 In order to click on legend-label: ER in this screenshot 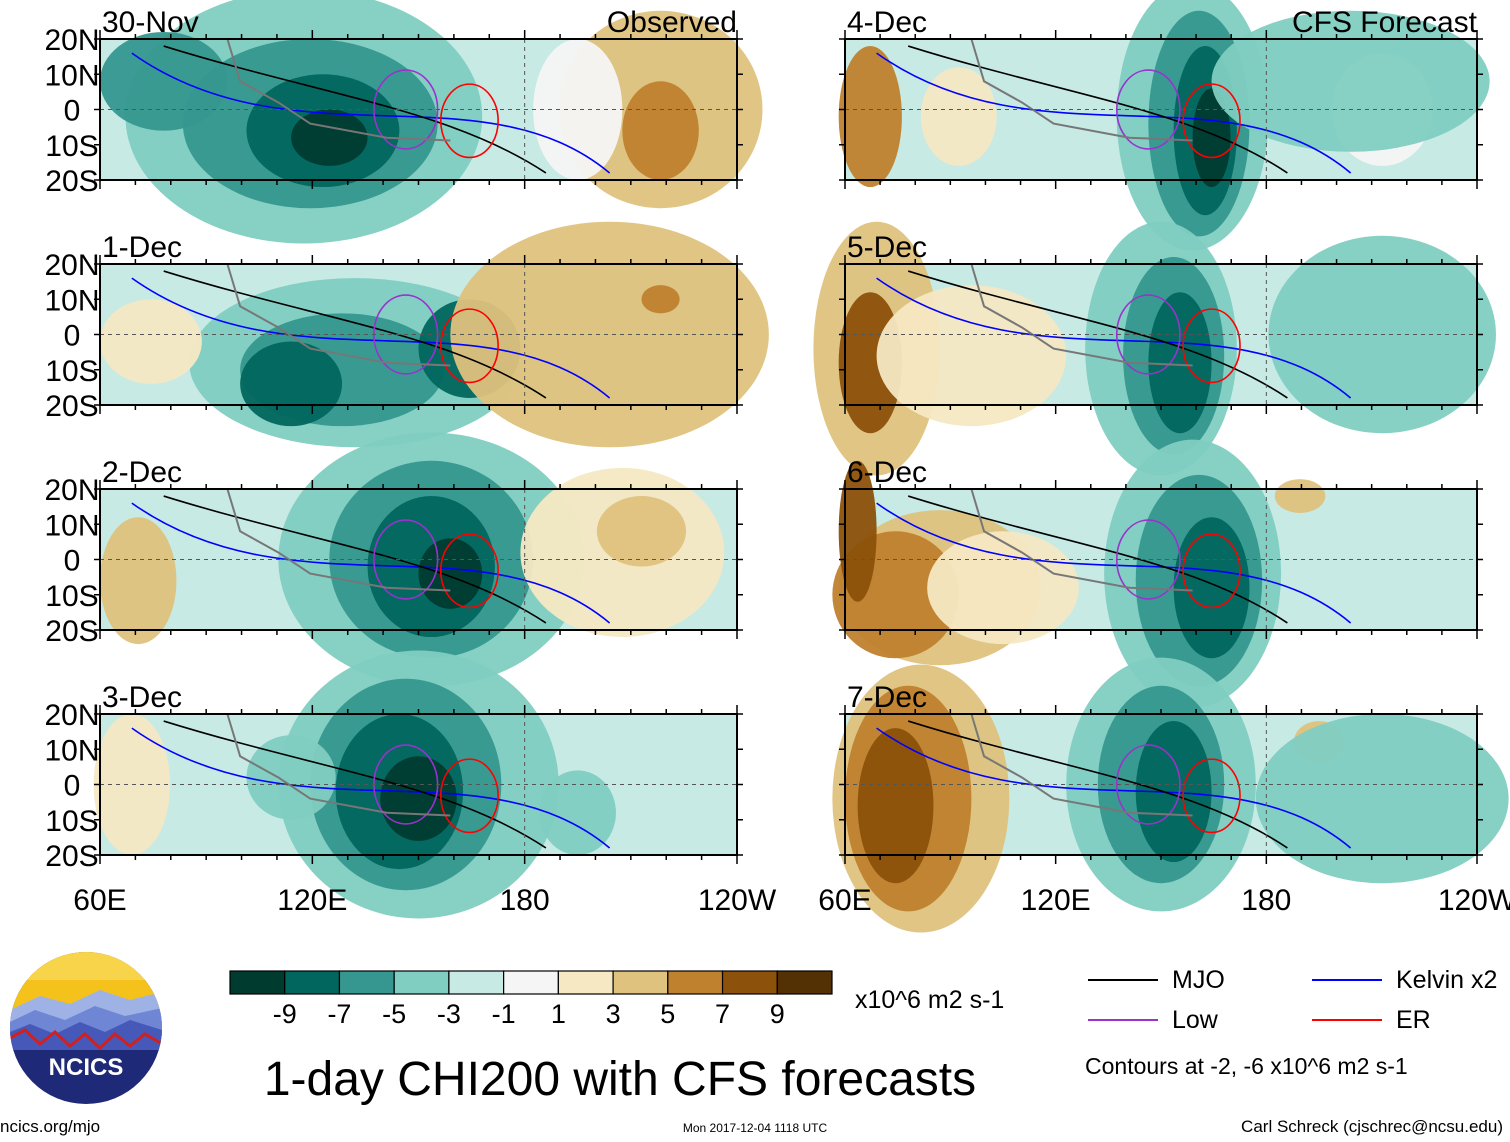, I will do `click(1413, 1020)`.